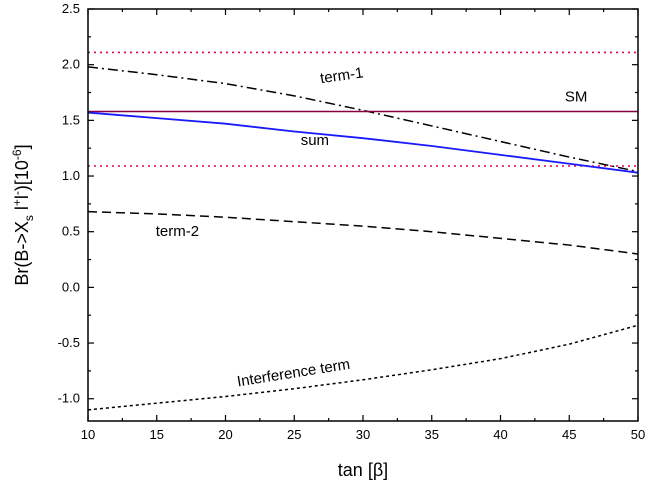 The width and height of the screenshot is (650, 485). I want to click on x-tick-label: 50, so click(638, 434).